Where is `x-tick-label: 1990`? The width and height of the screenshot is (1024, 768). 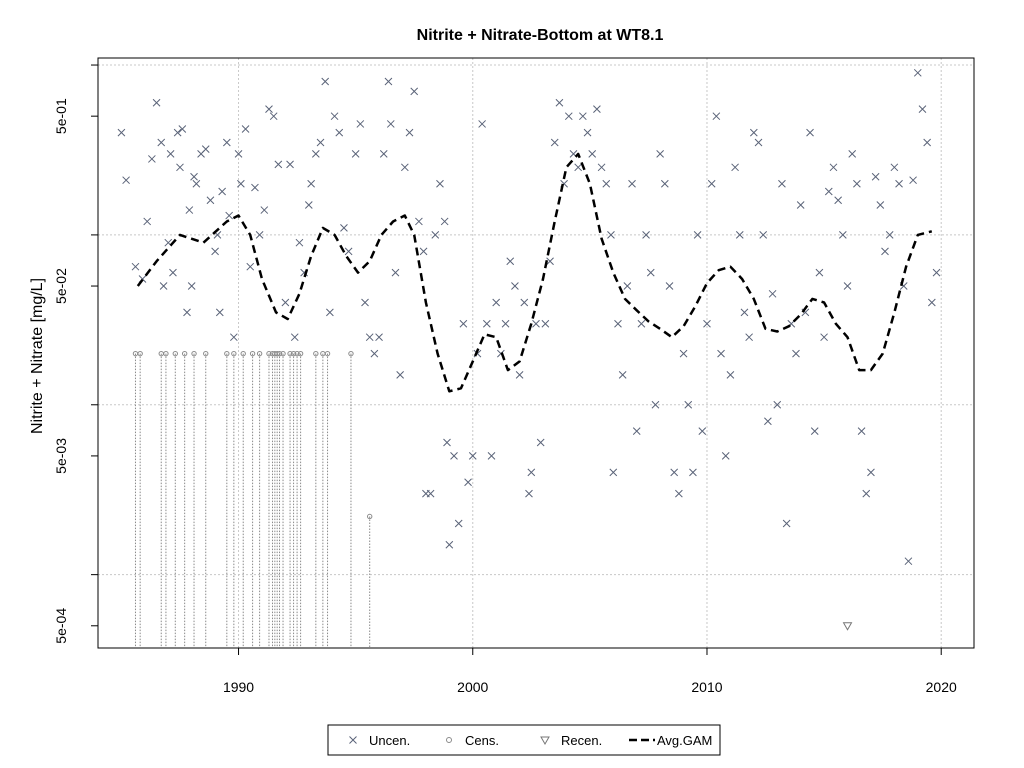 x-tick-label: 1990 is located at coordinates (238, 687).